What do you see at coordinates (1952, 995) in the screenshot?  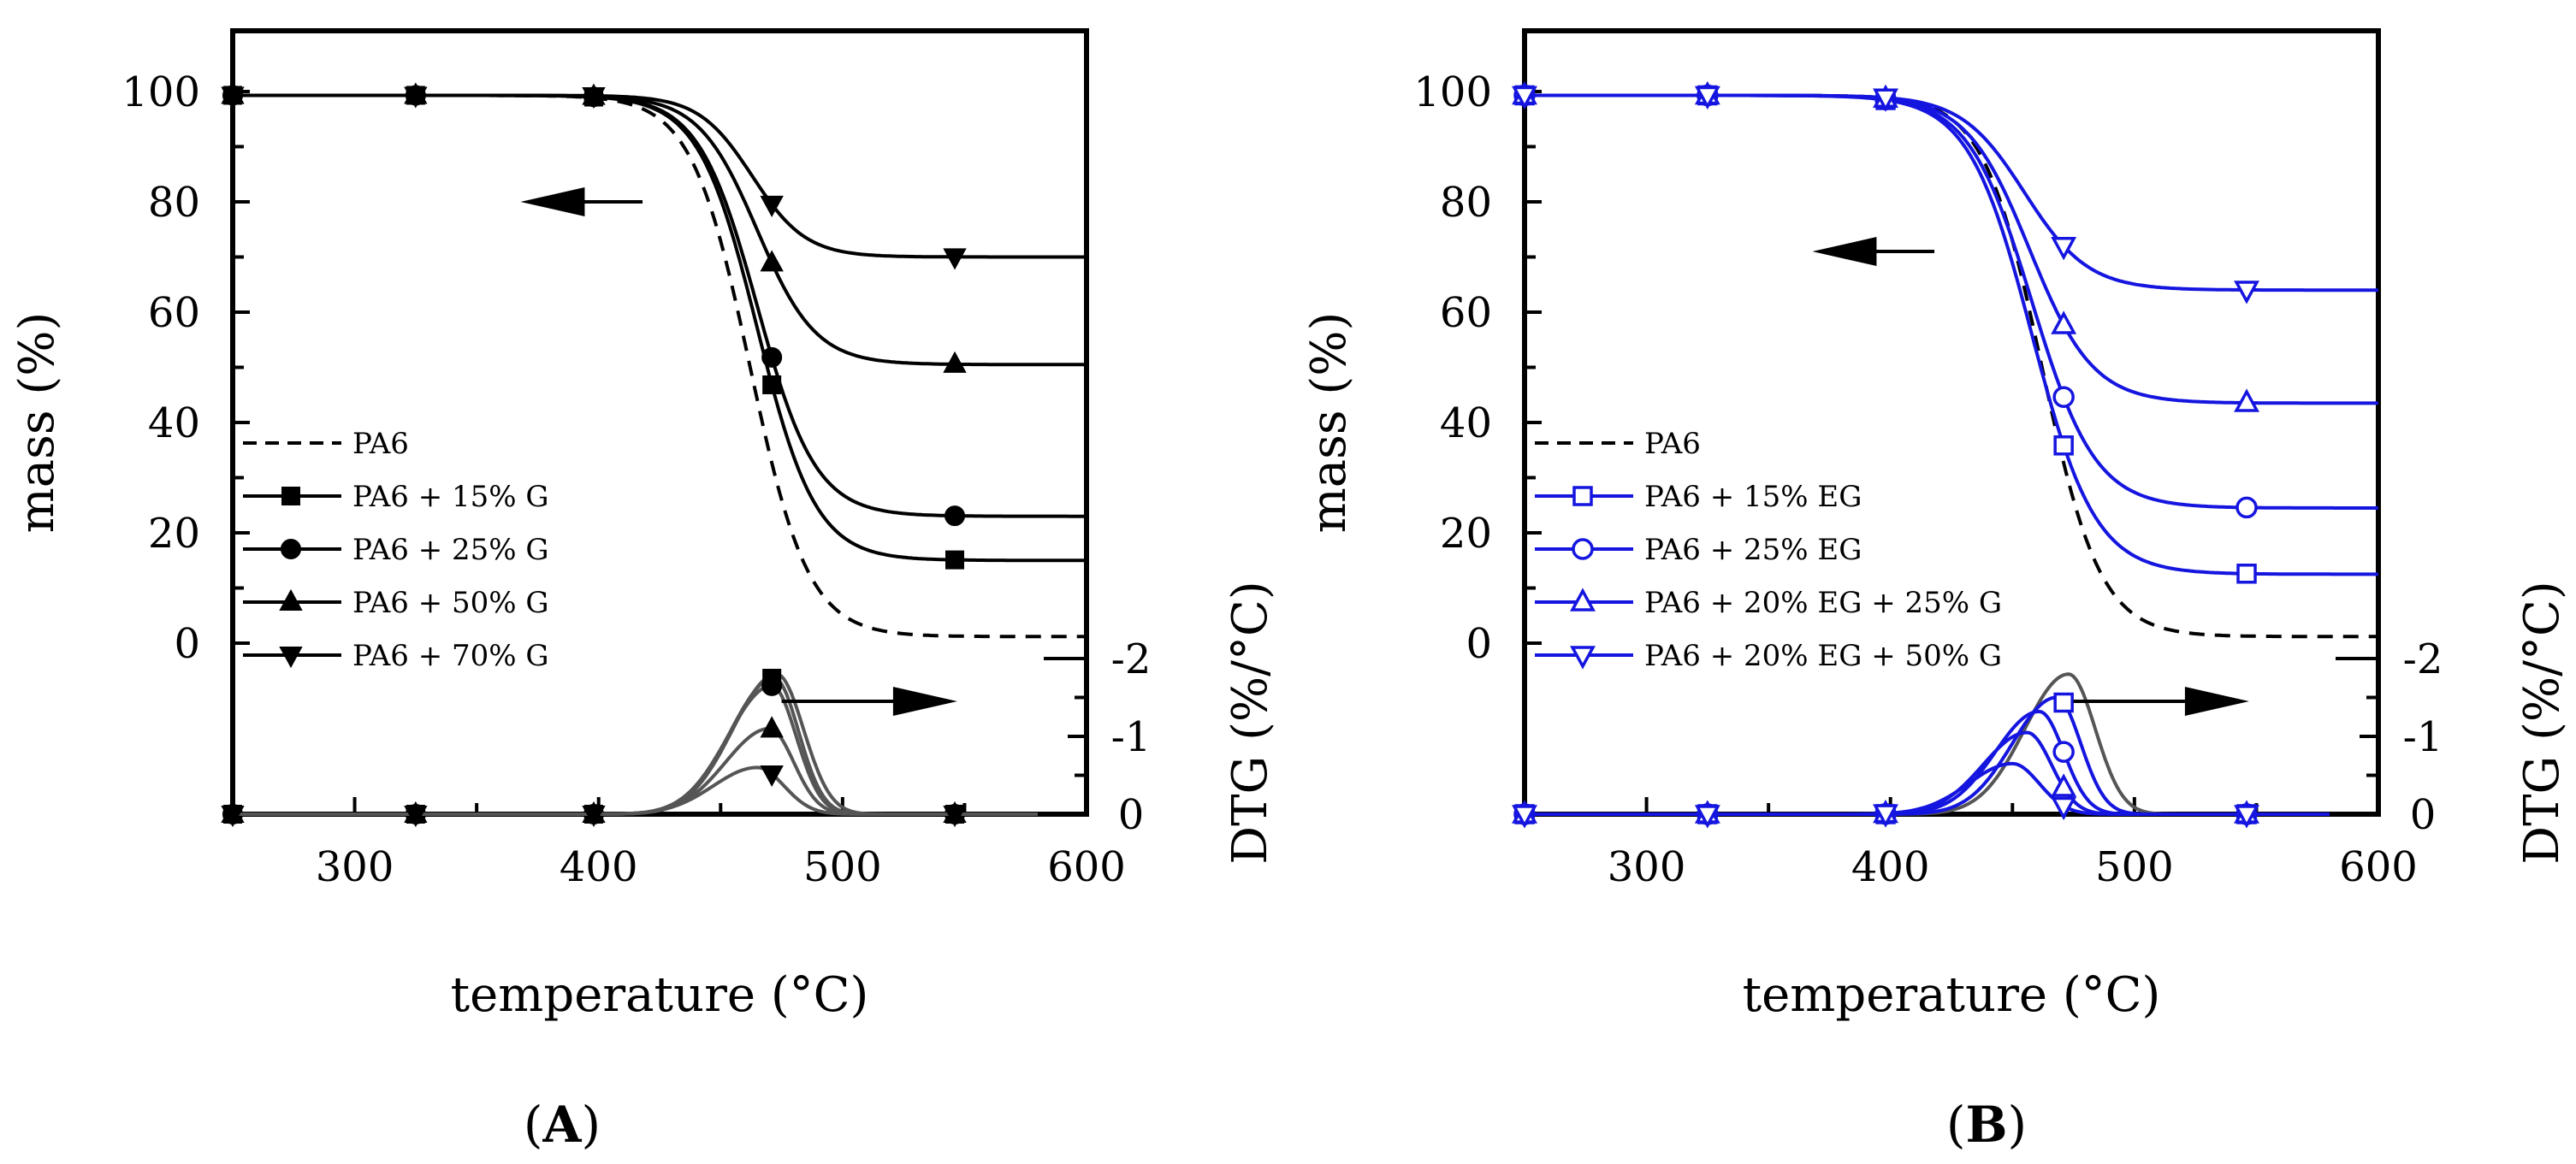 I see `x-axis-title: temperature (°C)` at bounding box center [1952, 995].